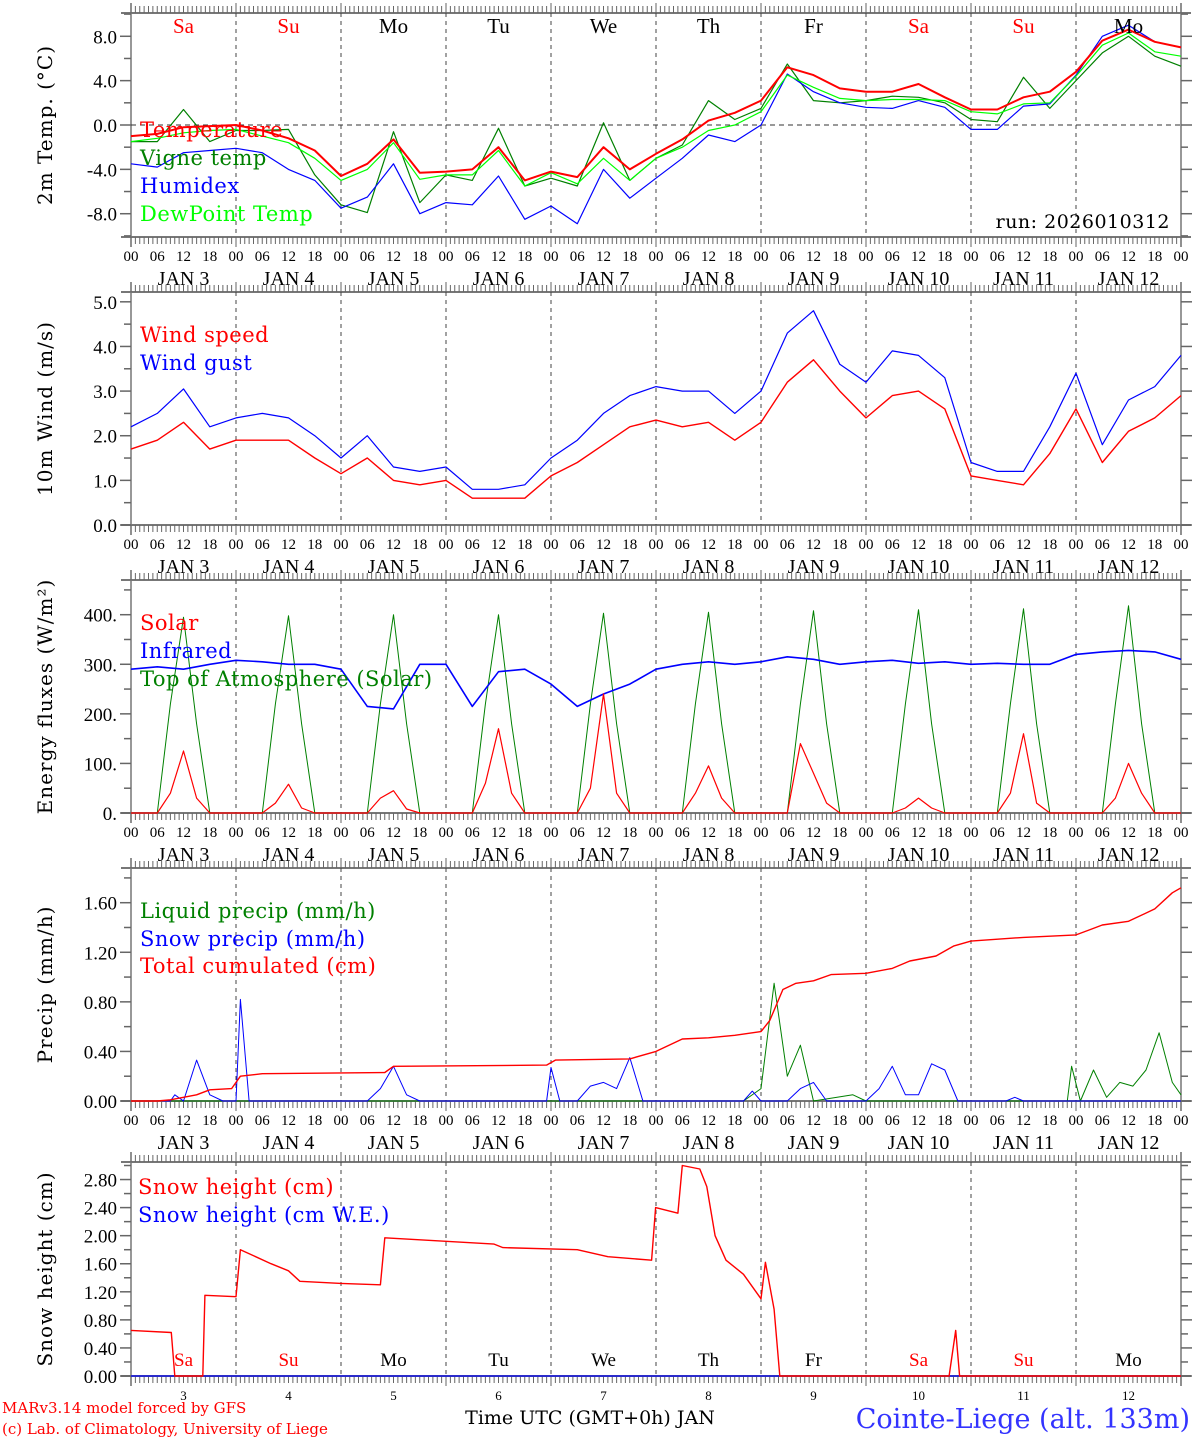  Describe the element at coordinates (100, 715) in the screenshot. I see `y-tick-label: 200.` at that location.